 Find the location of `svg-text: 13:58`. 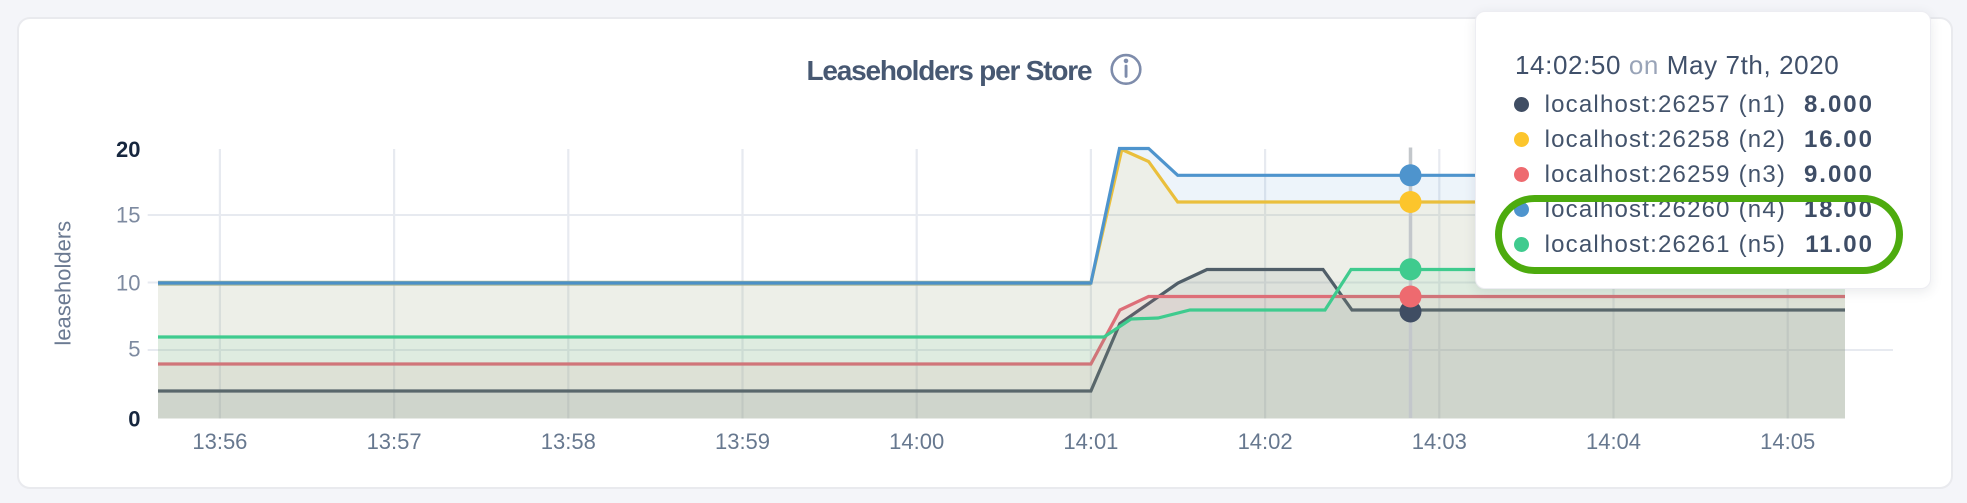

svg-text: 13:58 is located at coordinates (568, 441).